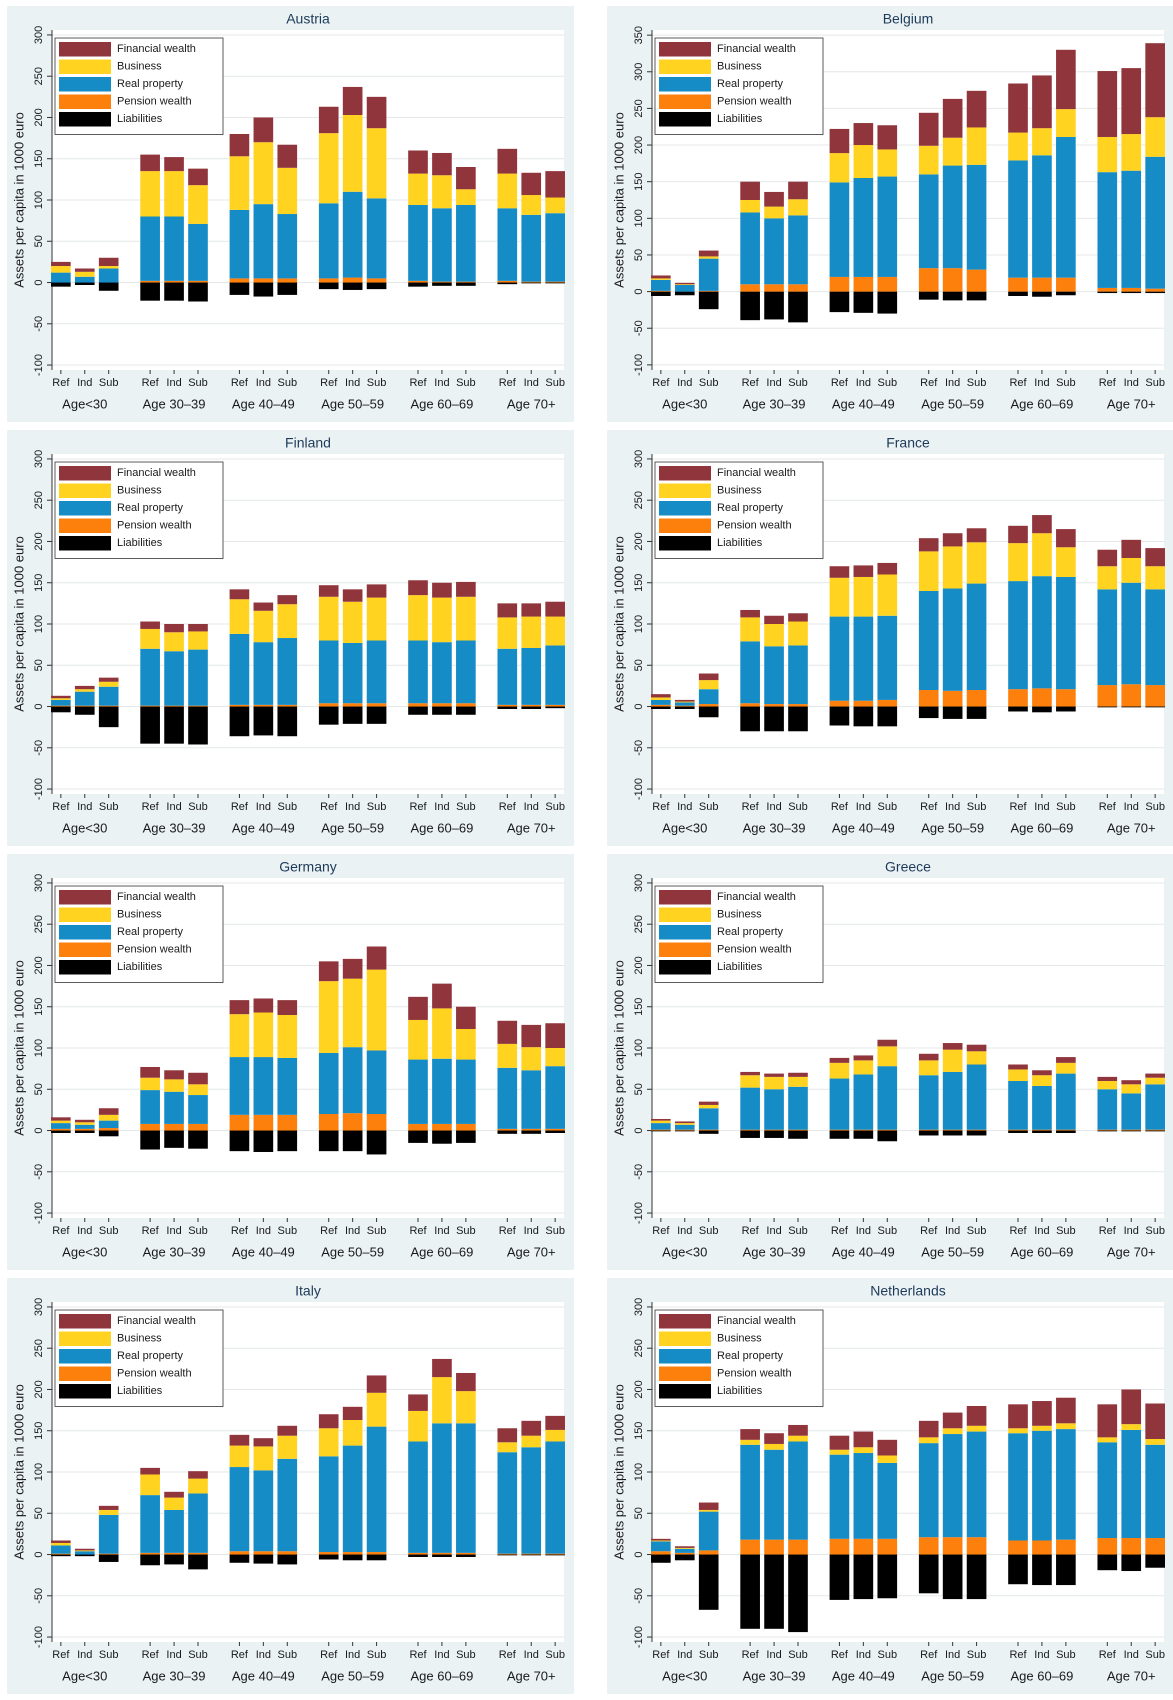  What do you see at coordinates (39, 748) in the screenshot?
I see `y-tick-label: -50` at bounding box center [39, 748].